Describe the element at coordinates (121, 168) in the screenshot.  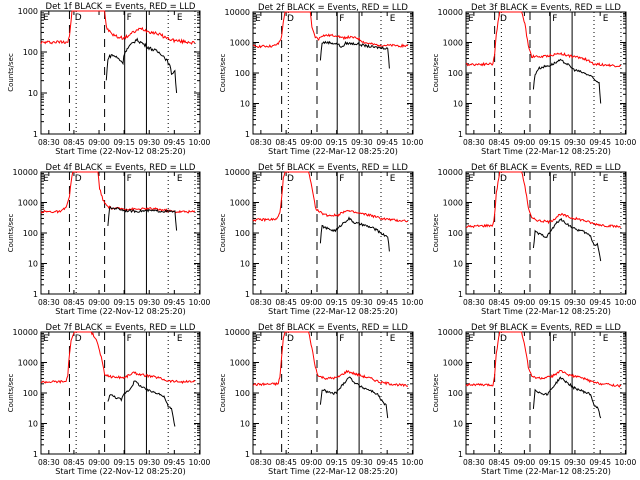
I see `panel-title: Det 4f BLACK = Events, RED = LLD` at that location.